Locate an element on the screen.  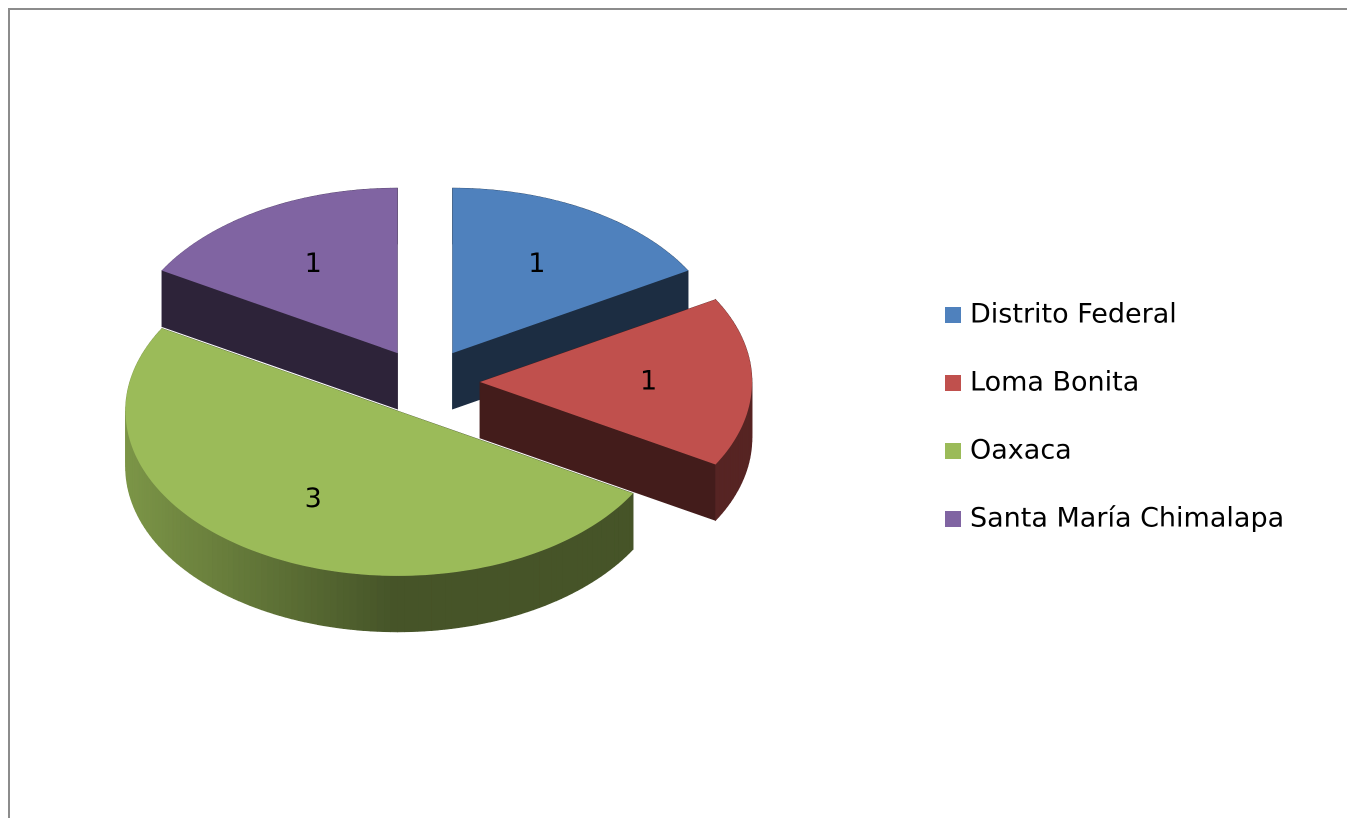
legend-label: Oaxaca is located at coordinates (1021, 450).